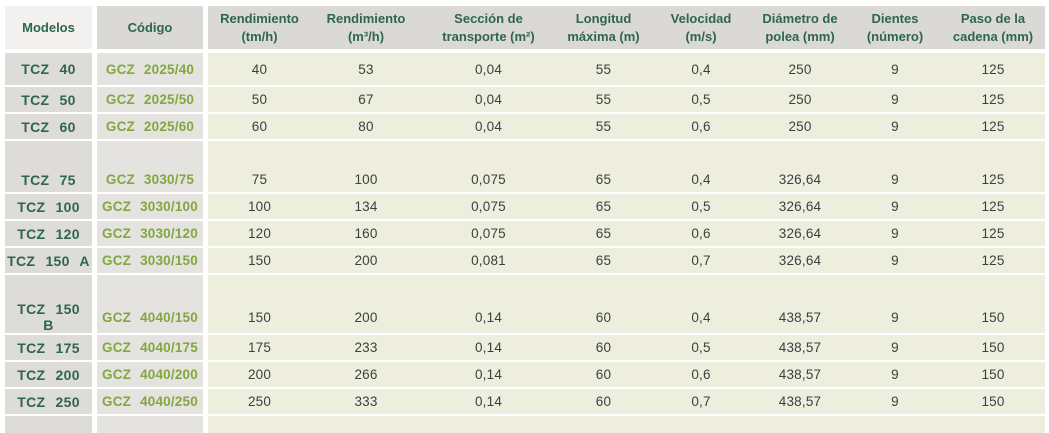 Image resolution: width=1049 pixels, height=433 pixels. I want to click on column-header-dientes: Dientes (número), so click(895, 29).